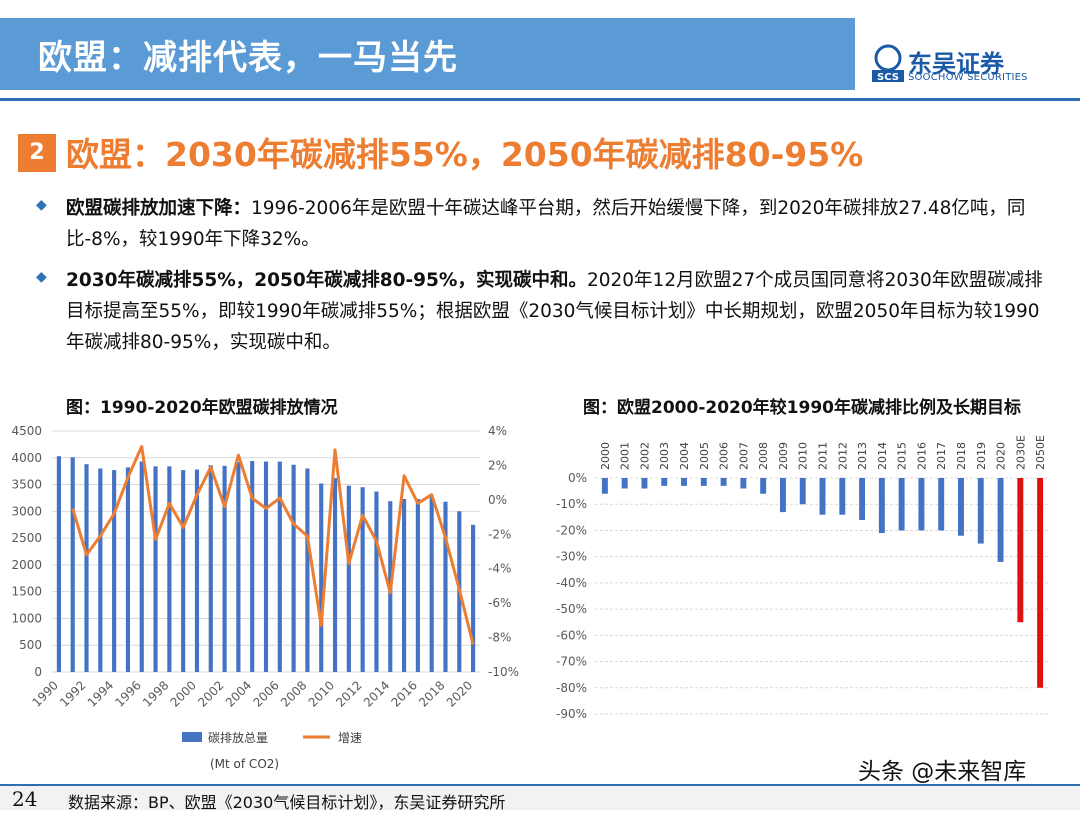 The image size is (1080, 813). What do you see at coordinates (326, 280) in the screenshot?
I see `bullet-lead: 2030年碳减排55%，2050年碳减排80-95%，实现碳中和。` at bounding box center [326, 280].